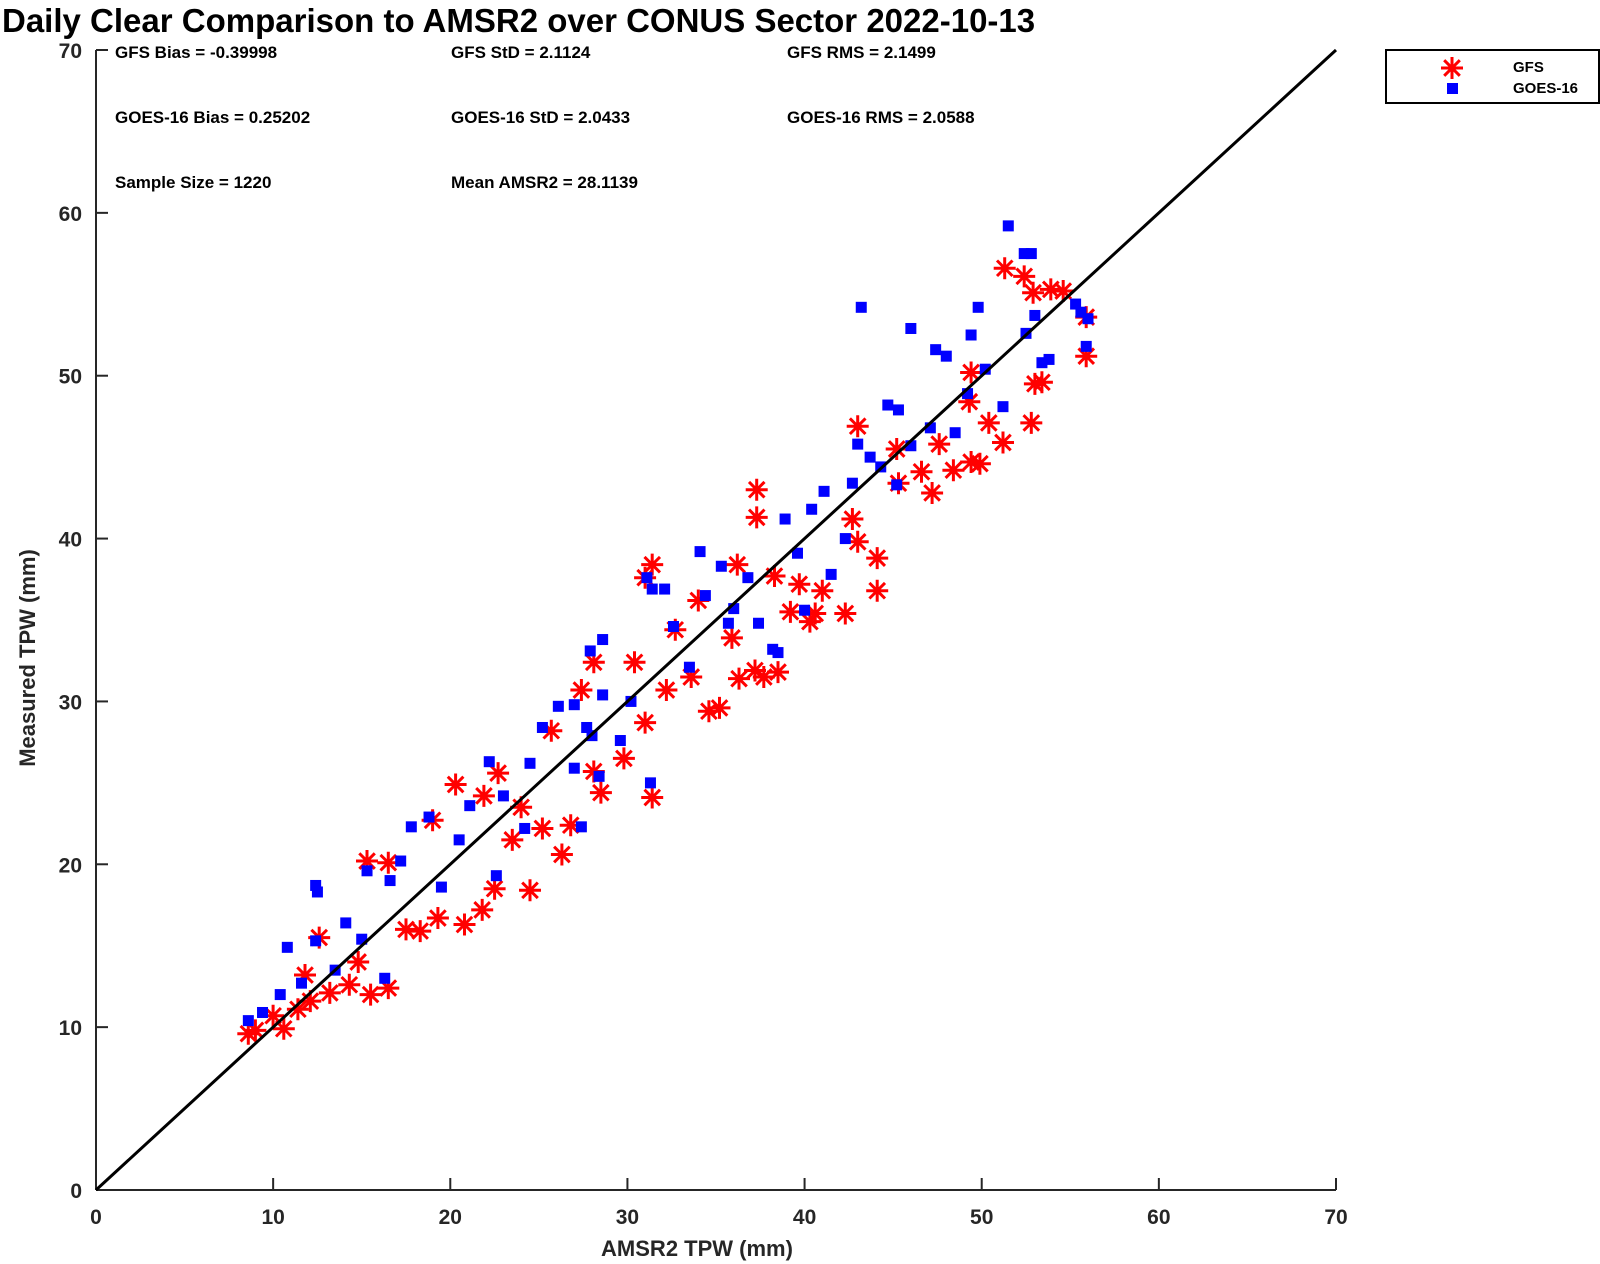  I want to click on x-tick-label: 70, so click(1335, 1217).